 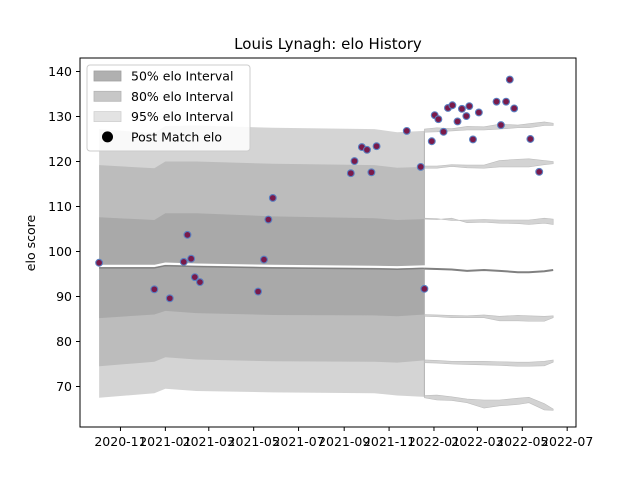 What do you see at coordinates (182, 76) in the screenshot?
I see `legend-label-1: 50% elo Interval` at bounding box center [182, 76].